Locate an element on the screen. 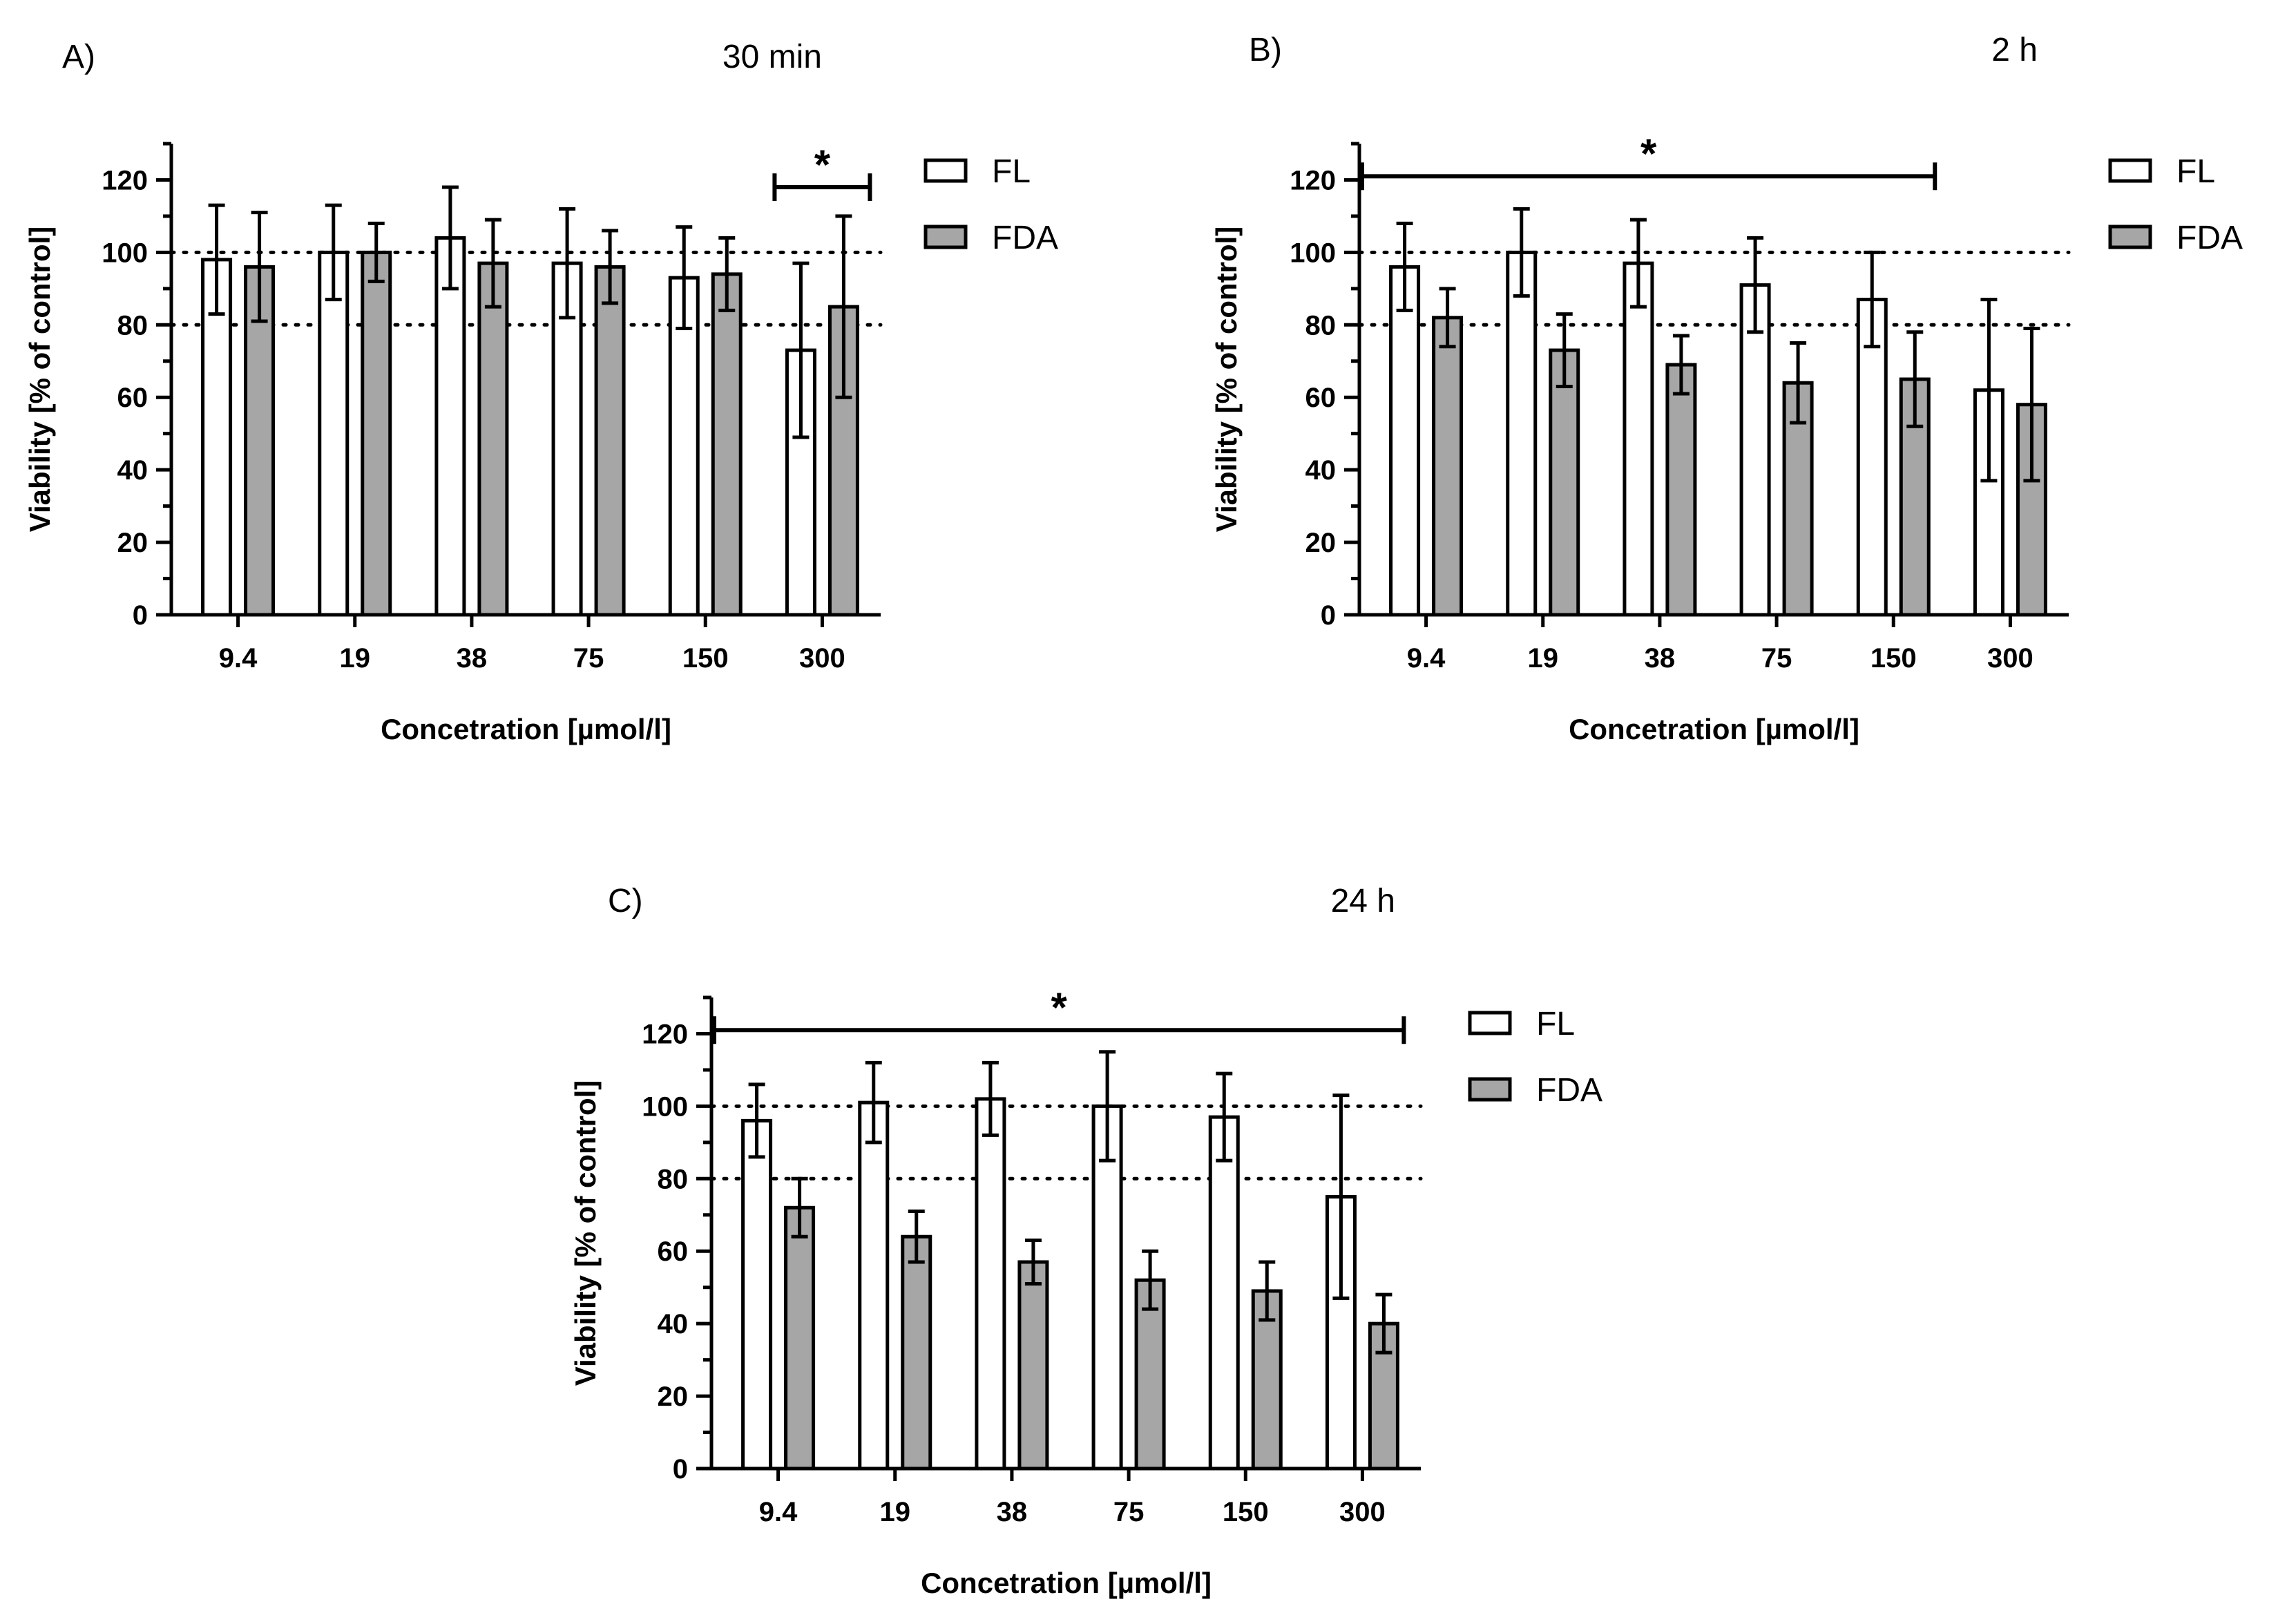 The image size is (2287, 1624). panel-label: A) is located at coordinates (78, 57).